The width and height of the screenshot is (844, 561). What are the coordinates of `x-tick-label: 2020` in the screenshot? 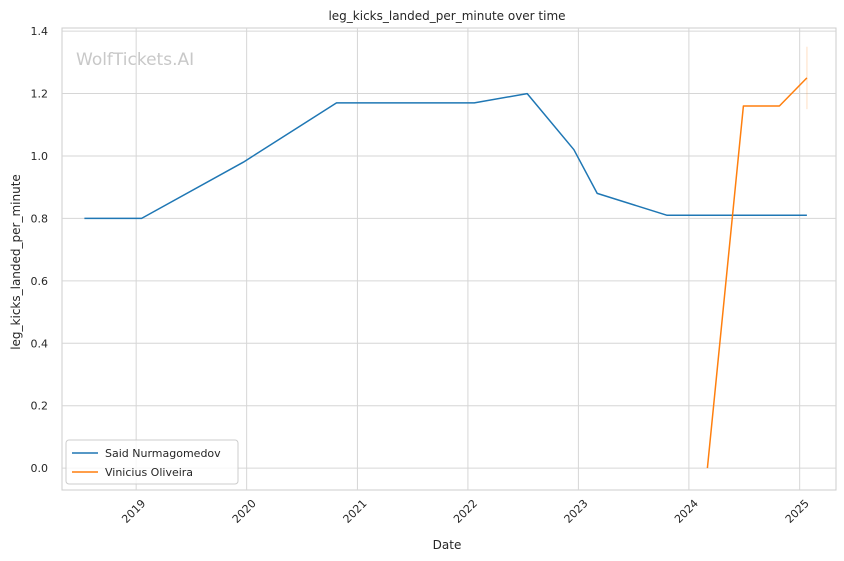 It's located at (244, 511).